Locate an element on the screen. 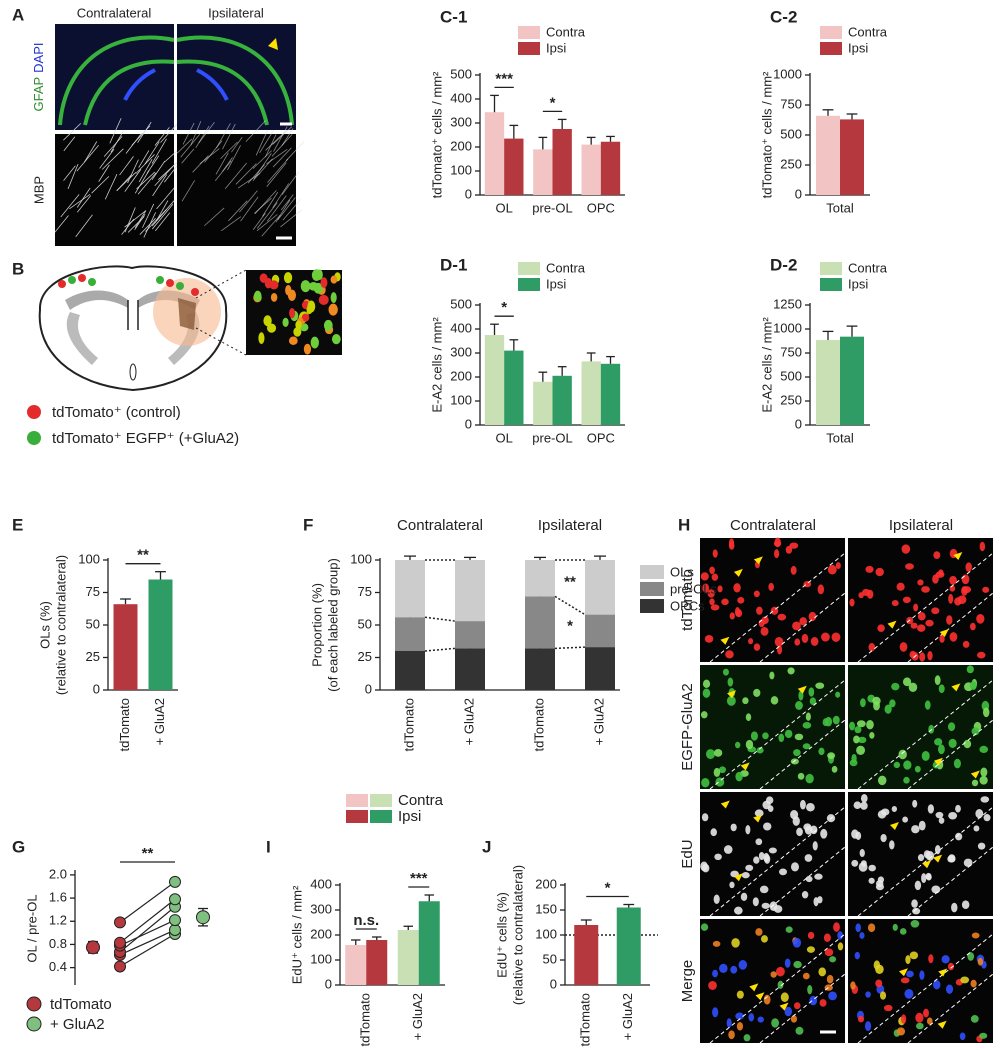  chart-title: F is located at coordinates (308, 524).